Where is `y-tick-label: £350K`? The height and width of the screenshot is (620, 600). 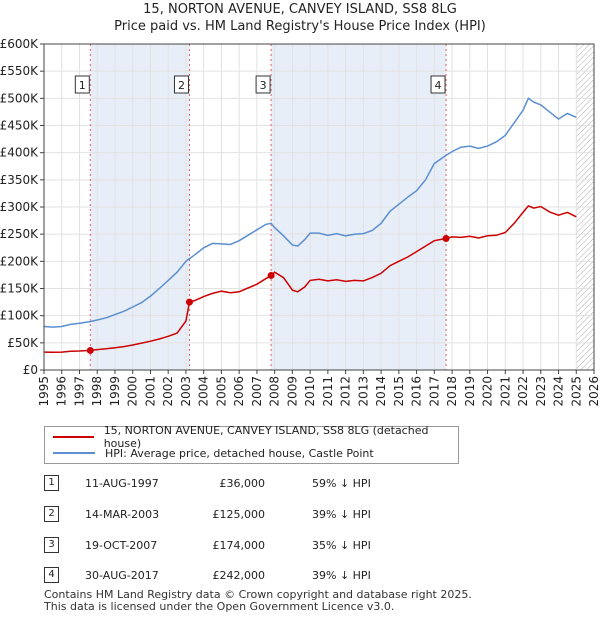
y-tick-label: £350K is located at coordinates (19, 180).